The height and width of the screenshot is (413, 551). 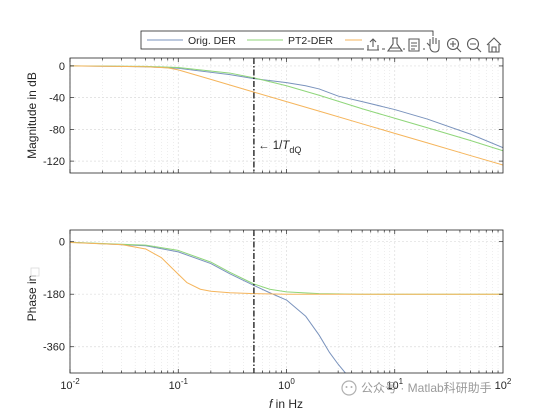 I want to click on x-axis-var: f, so click(x=271, y=404).